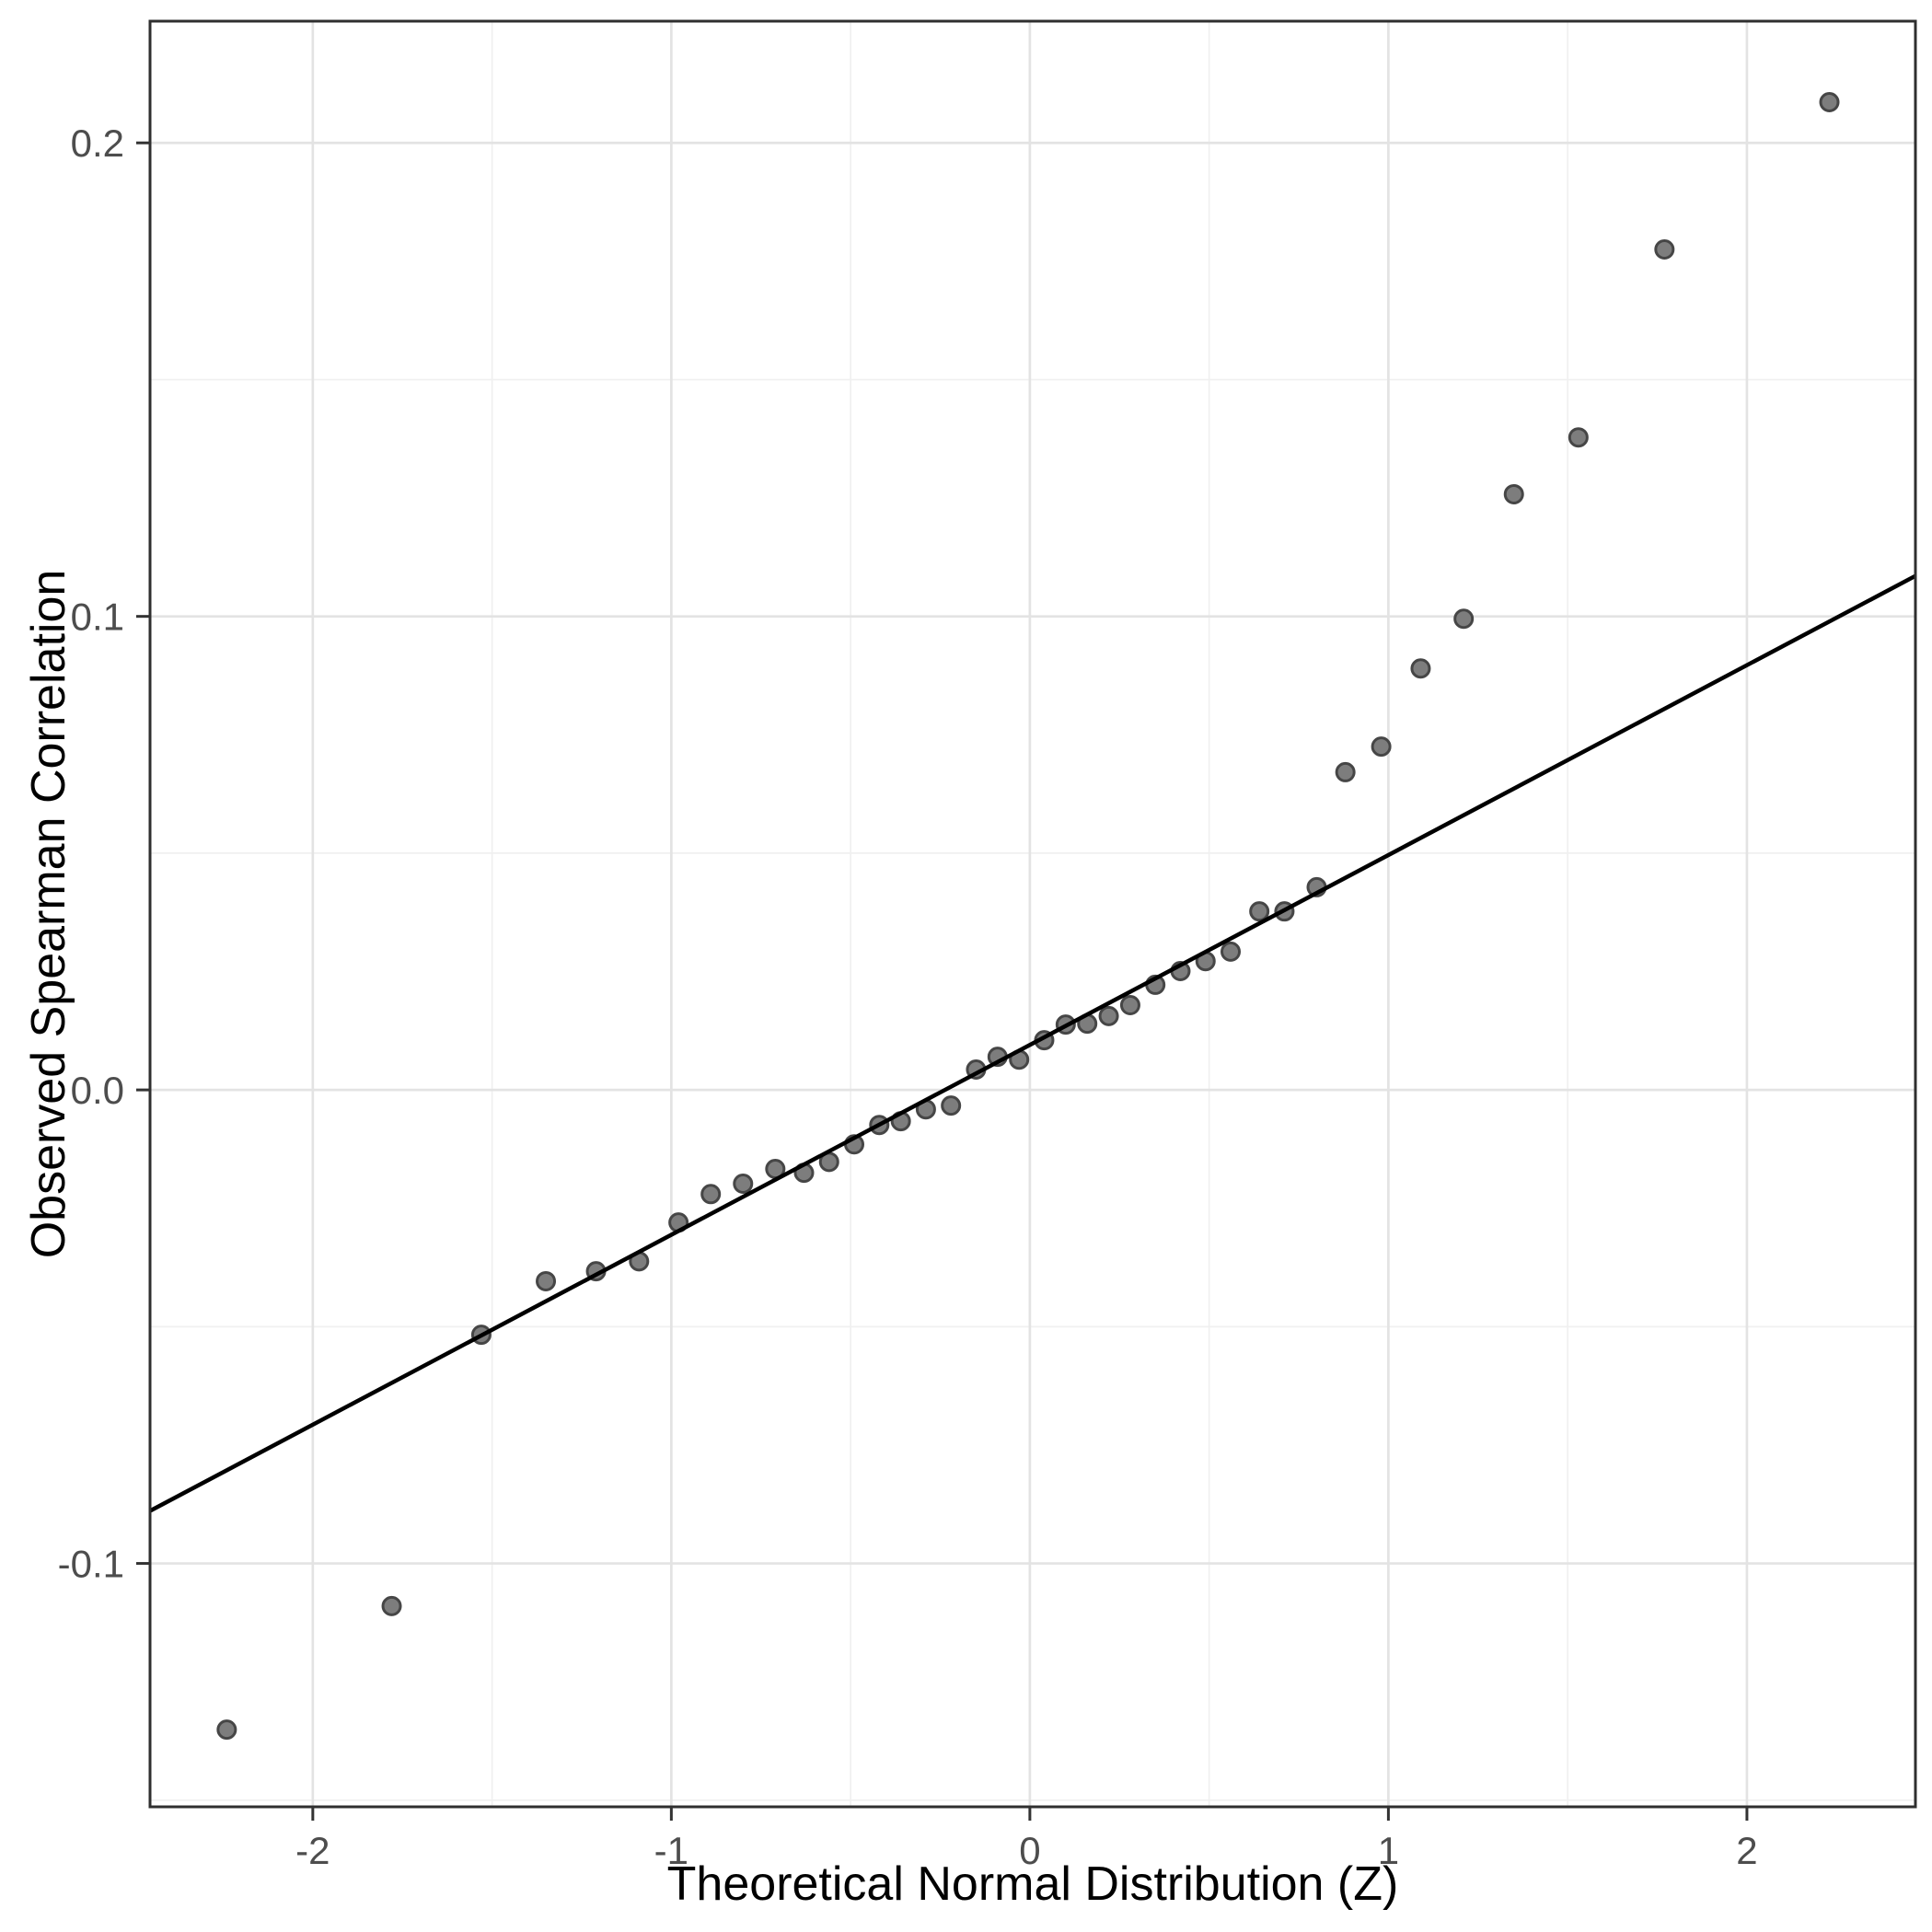 The height and width of the screenshot is (1932, 1932). I want to click on x-tick-label: 1, so click(1389, 1851).